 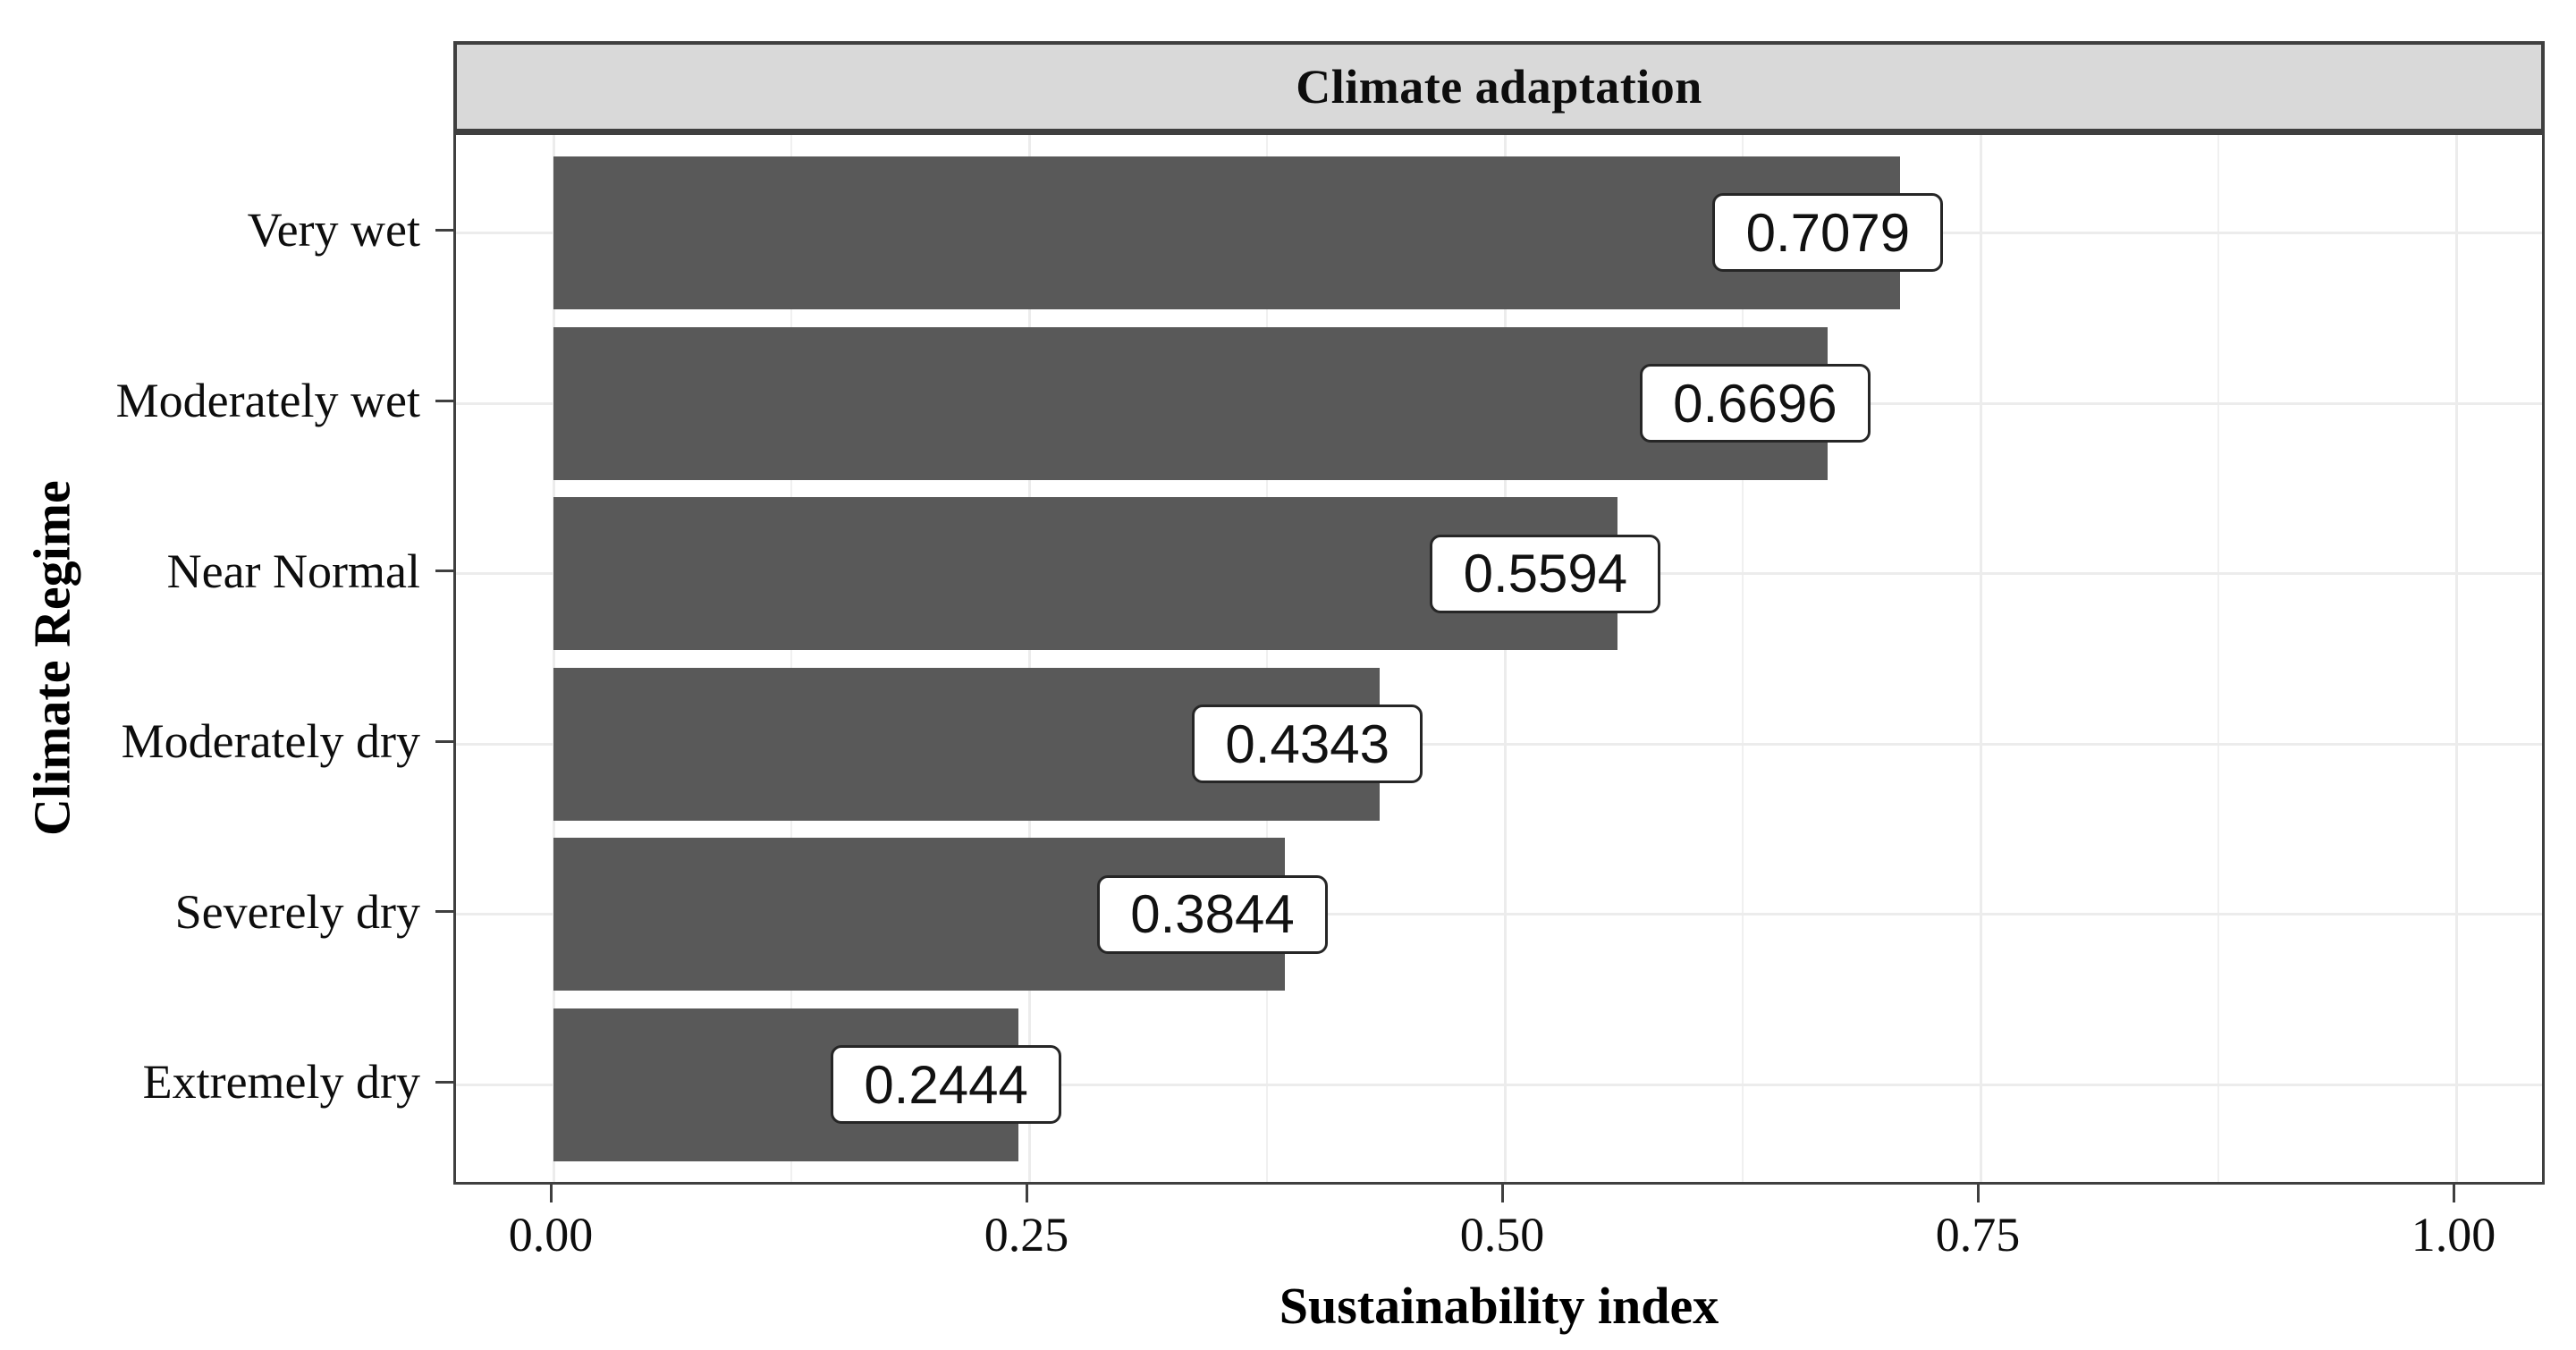 What do you see at coordinates (1828, 233) in the screenshot?
I see `bar-value-label: 0.7079` at bounding box center [1828, 233].